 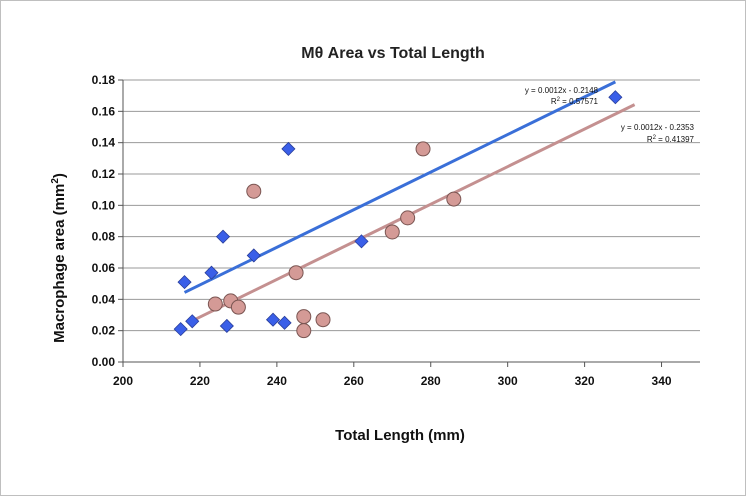 What do you see at coordinates (575, 101) in the screenshot?
I see `r2-text-blue: R2 = 0.57571` at bounding box center [575, 101].